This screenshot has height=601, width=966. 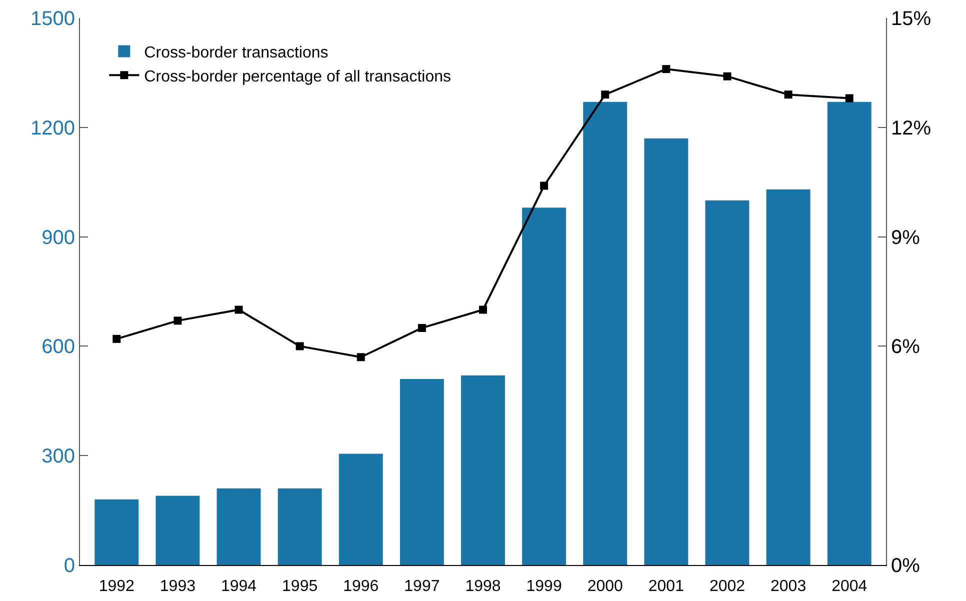 I want to click on x-tick-label: 2002, so click(x=727, y=587).